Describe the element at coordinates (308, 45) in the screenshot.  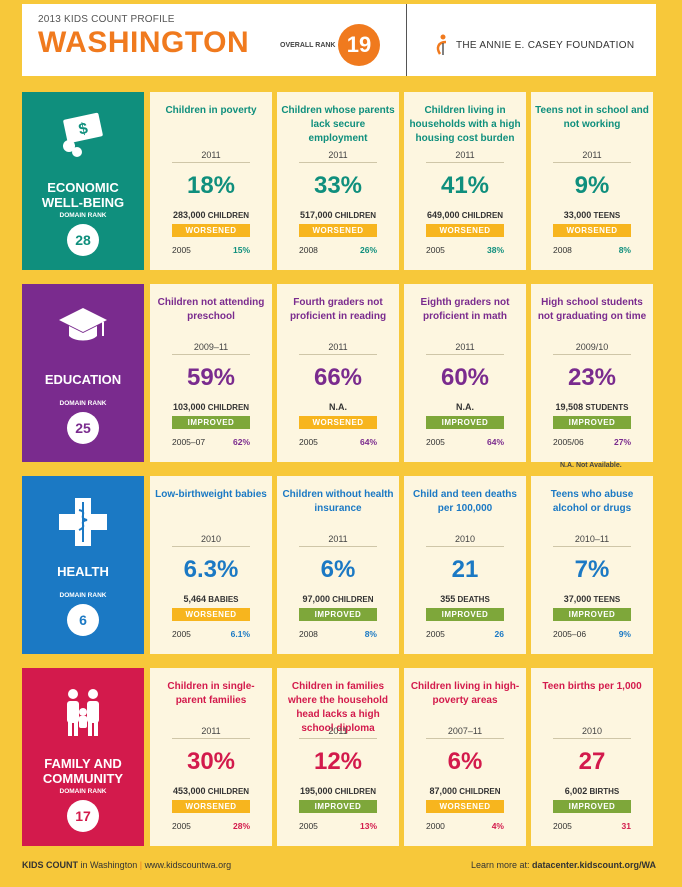
I see `overall-rank-label: OVERALL RANK` at that location.